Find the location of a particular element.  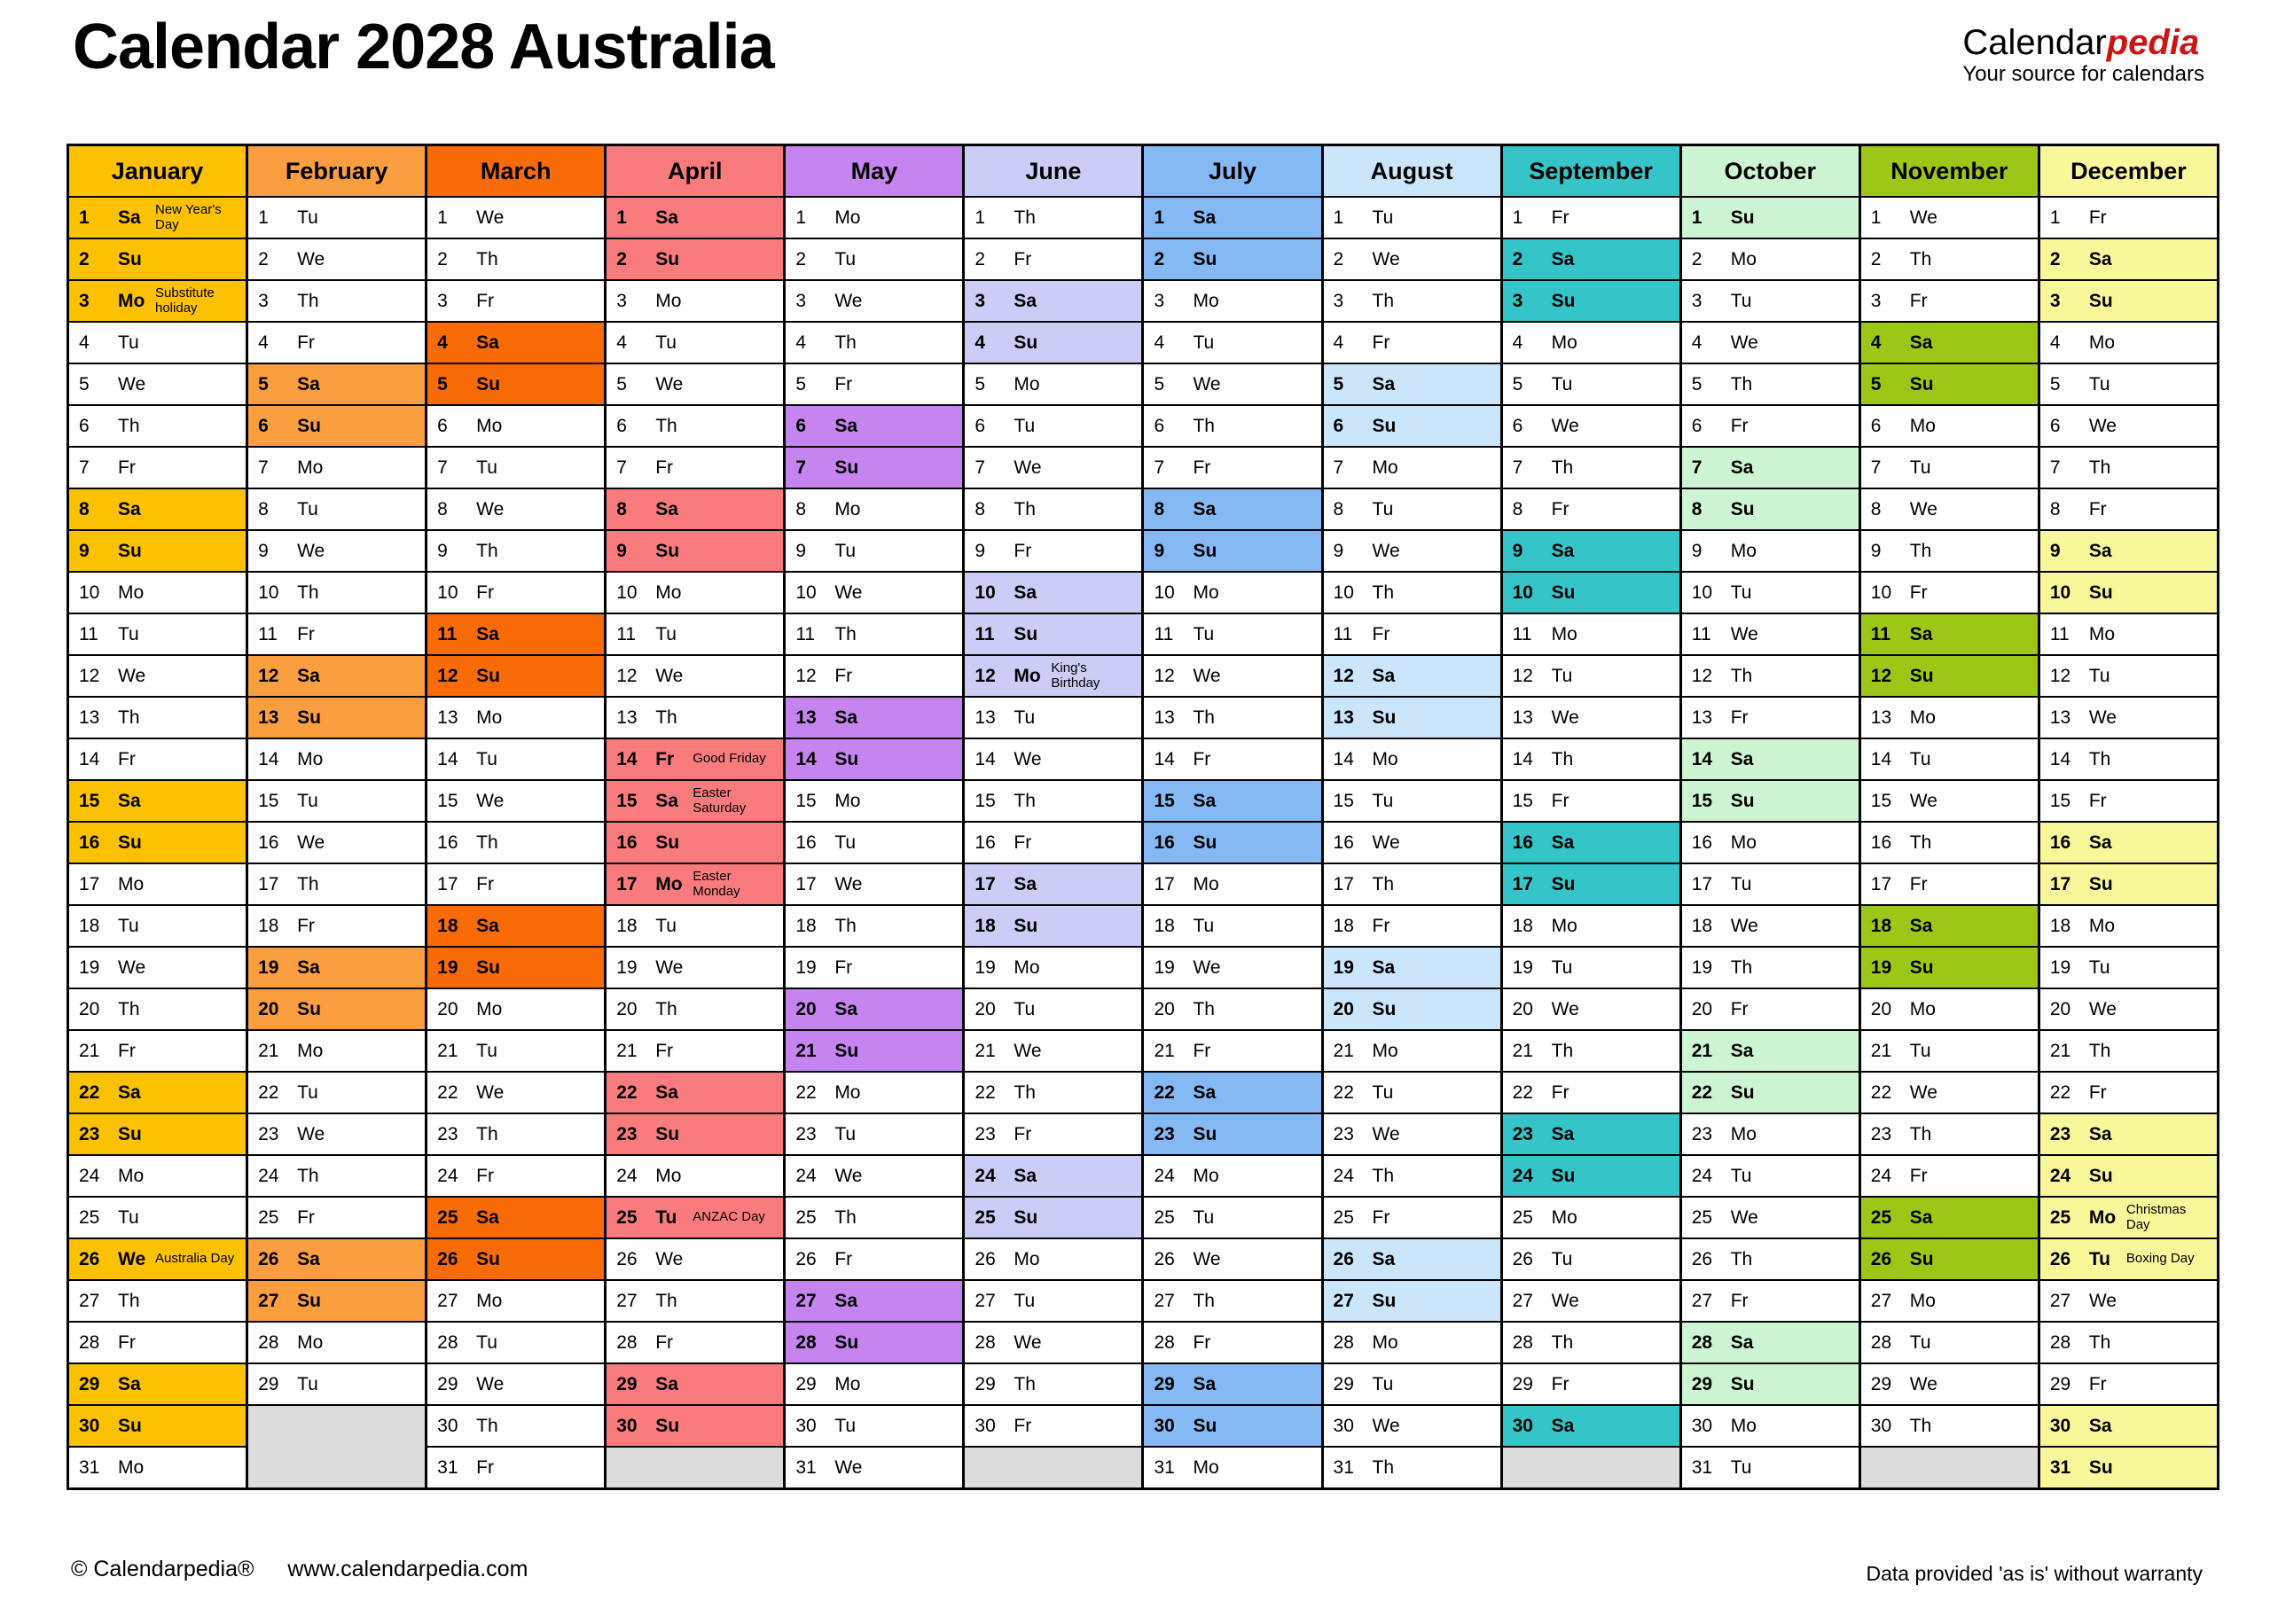

empty-cell-june is located at coordinates (1053, 1468).